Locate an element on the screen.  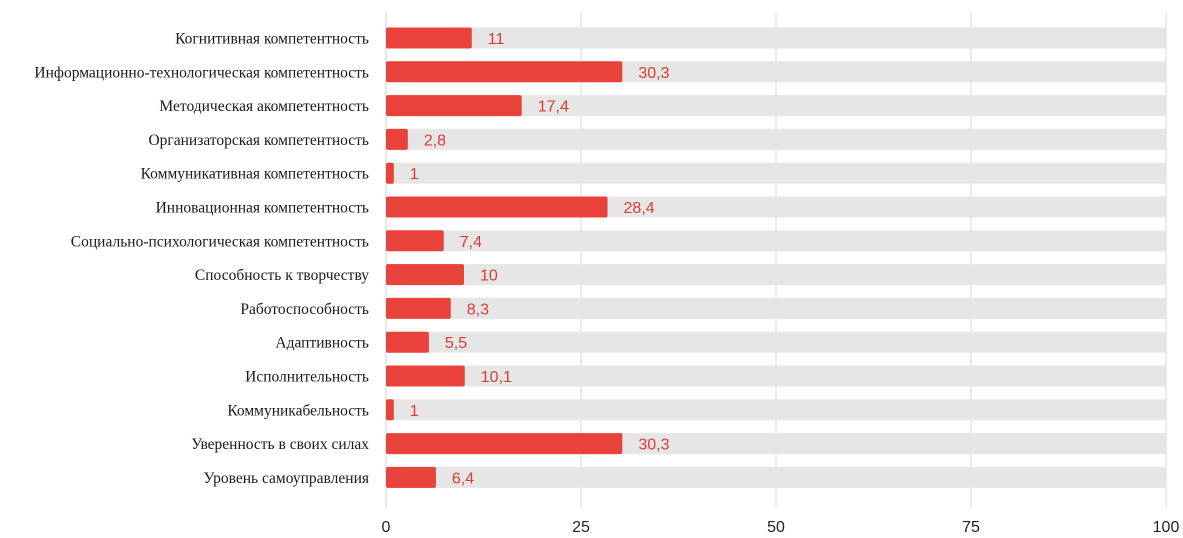
category-label: Методическая акомпетентность is located at coordinates (264, 106).